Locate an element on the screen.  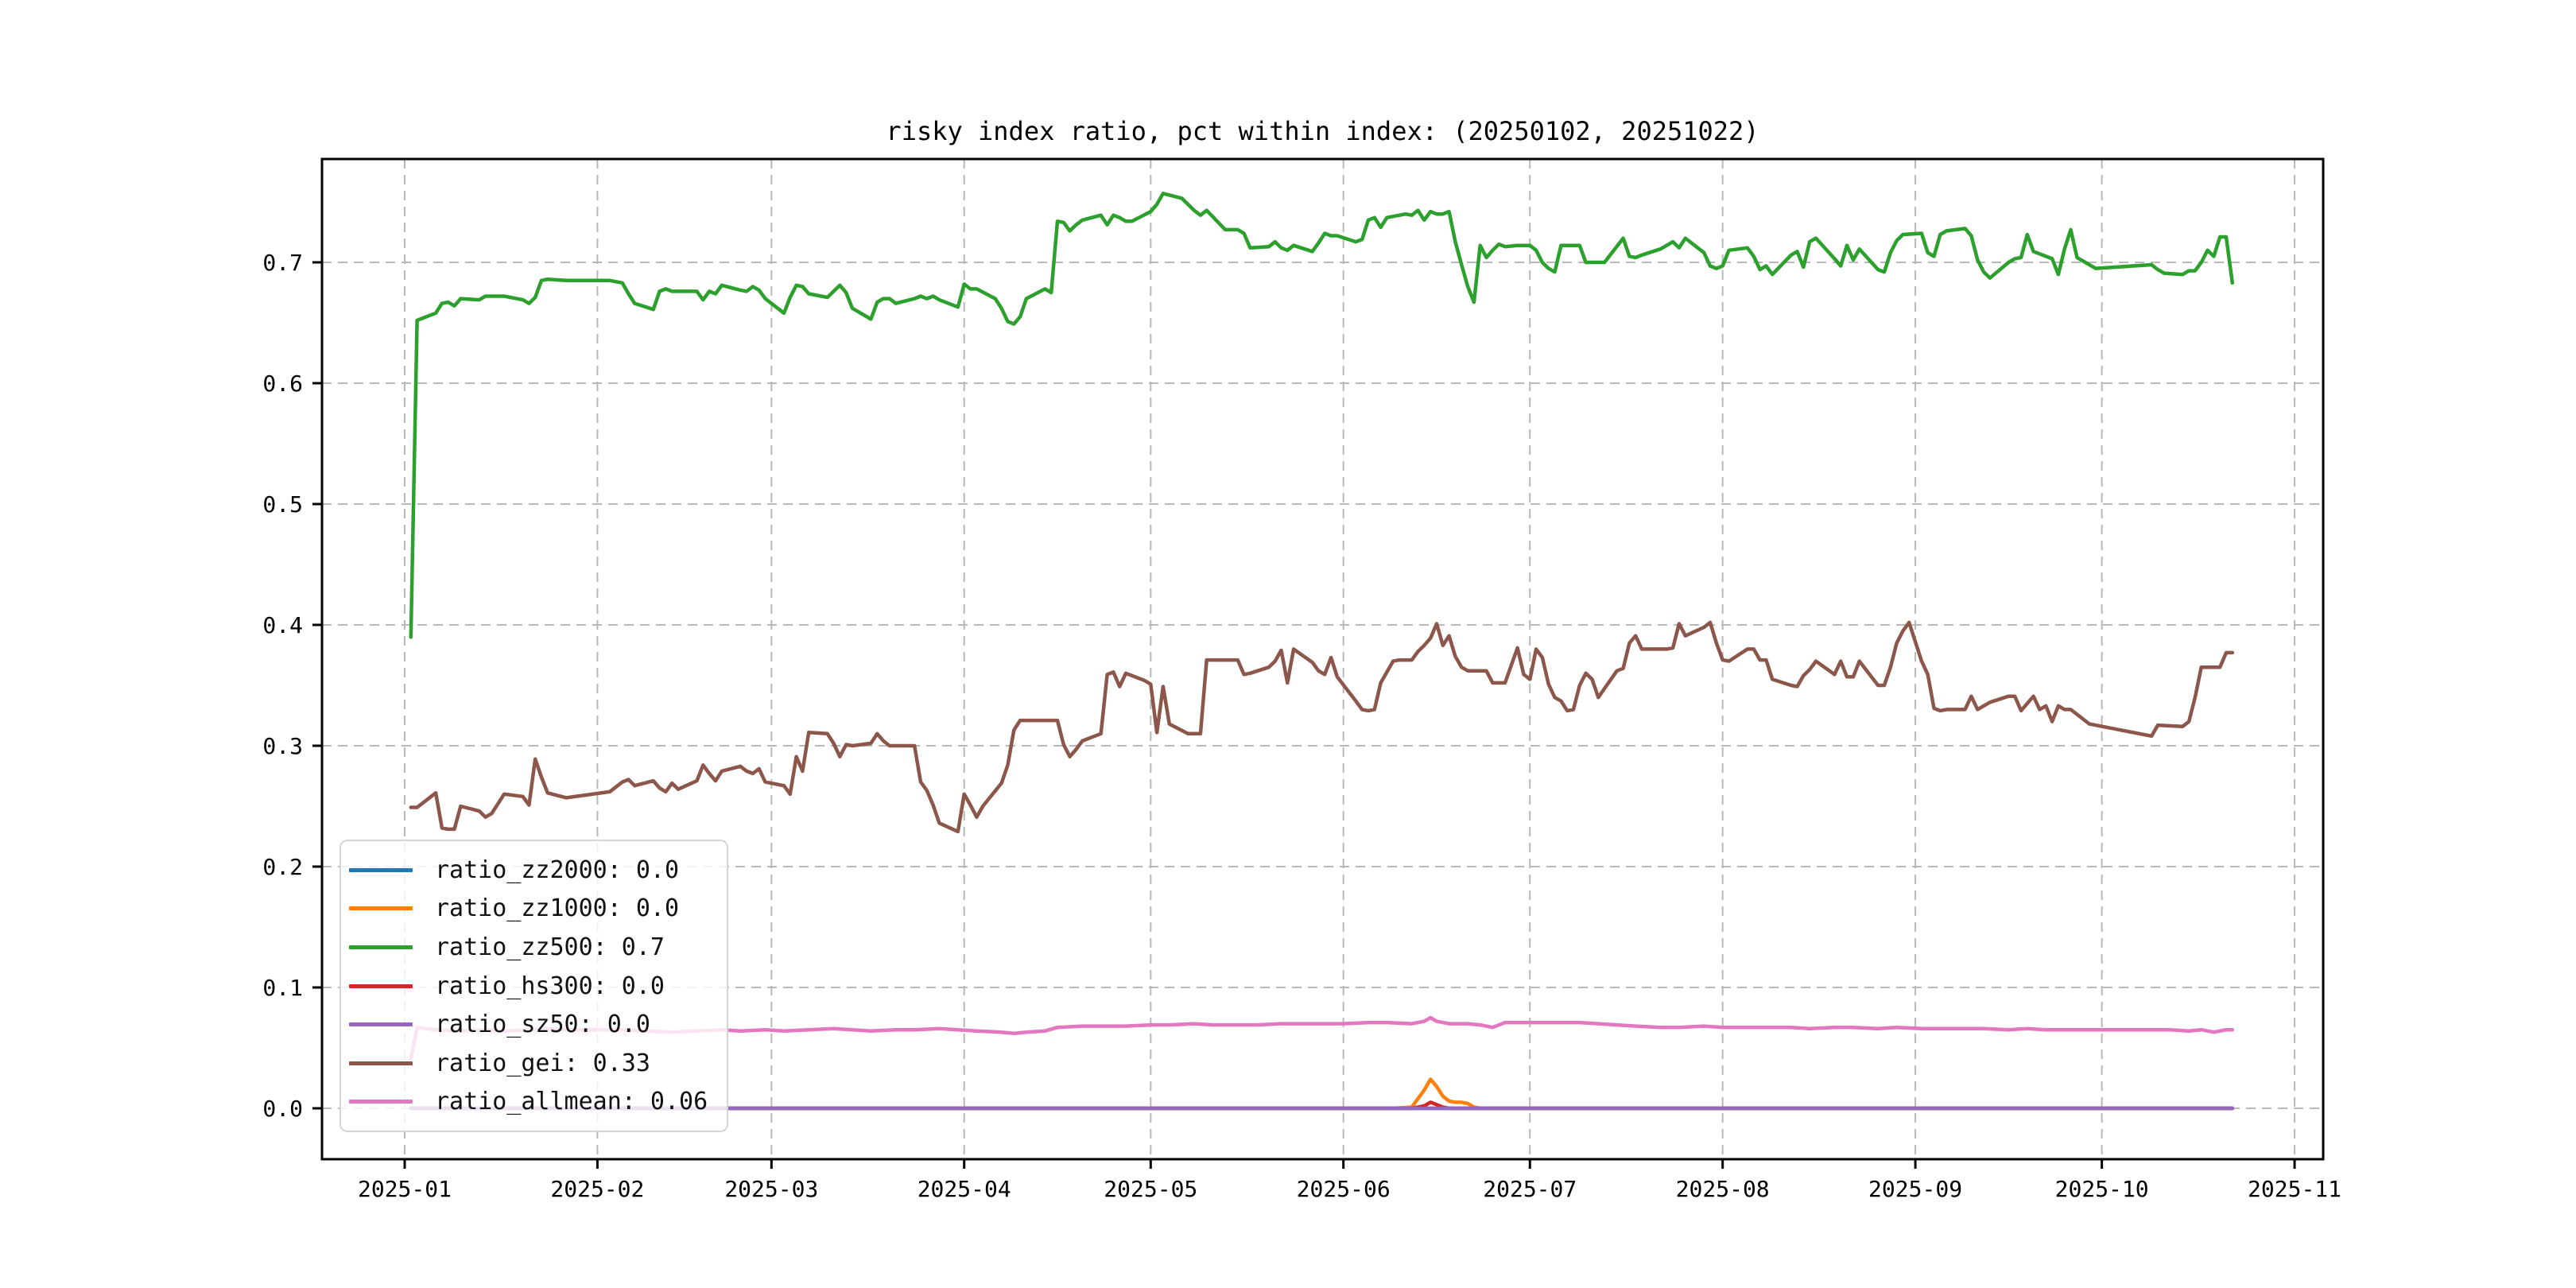
legend-item-ratio-zz2000: ratio_zz2000: 0.0 is located at coordinates (538, 871).